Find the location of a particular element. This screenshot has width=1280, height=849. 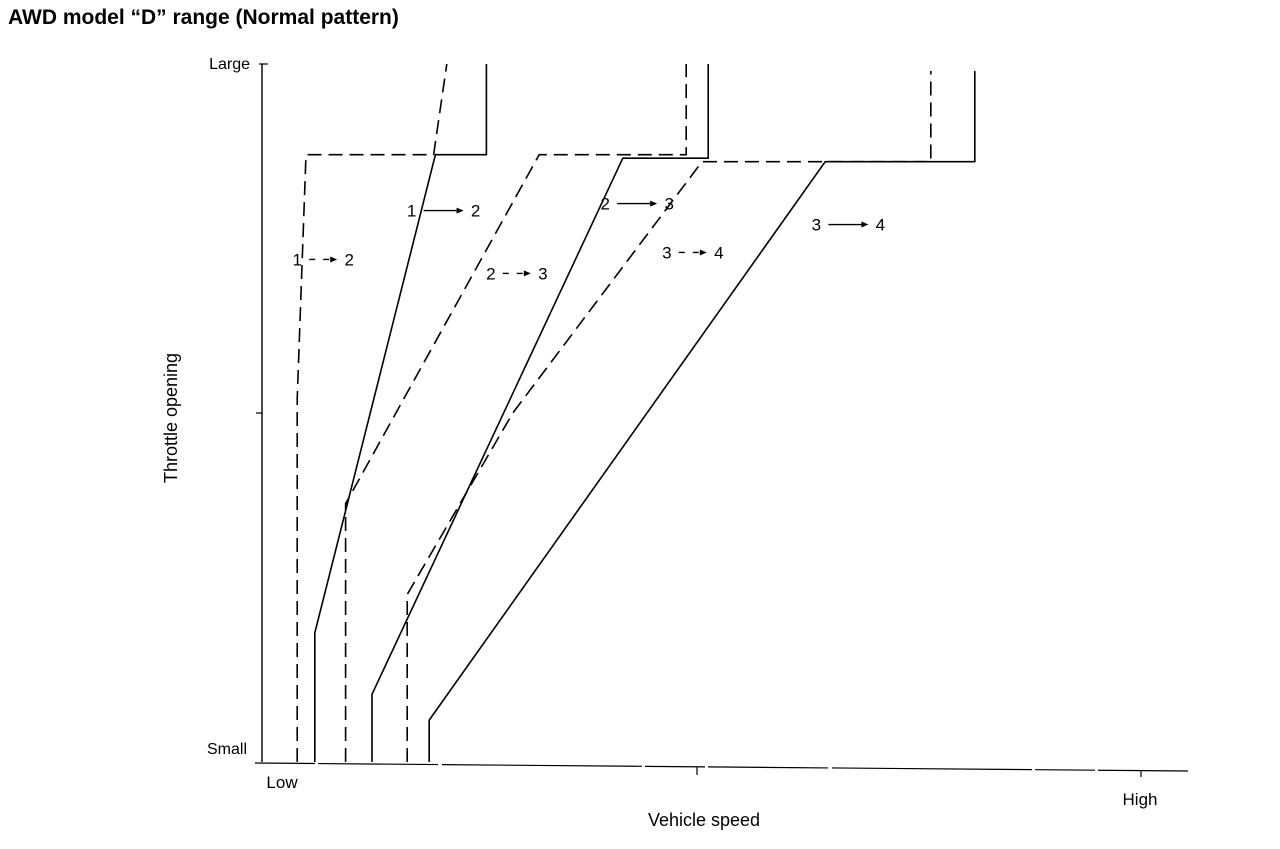

x-axis-label: Vehicle speed is located at coordinates (704, 820).